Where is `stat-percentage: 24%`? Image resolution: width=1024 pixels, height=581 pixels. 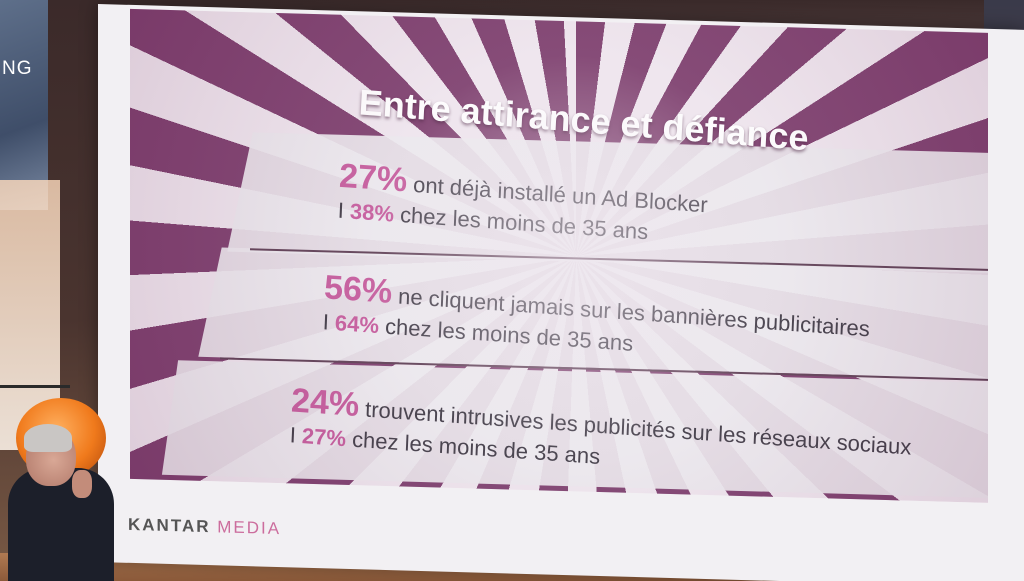 stat-percentage: 24% is located at coordinates (325, 403).